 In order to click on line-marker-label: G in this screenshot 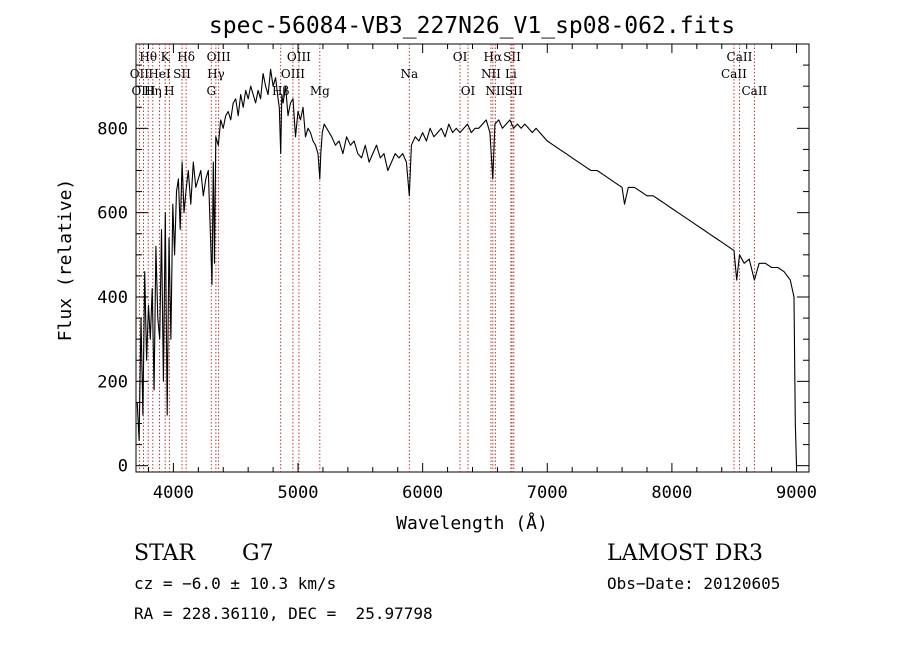, I will do `click(211, 91)`.